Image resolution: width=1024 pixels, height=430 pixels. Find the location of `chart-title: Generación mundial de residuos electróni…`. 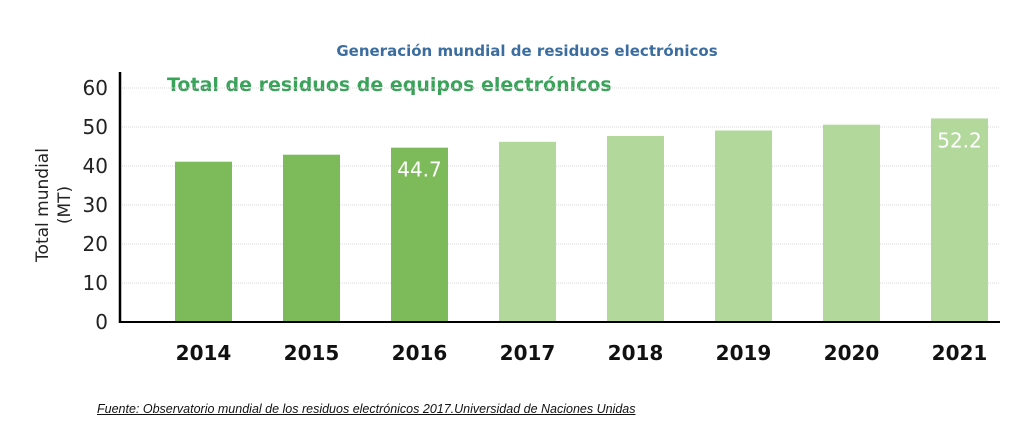

chart-title: Generación mundial de residuos electróni… is located at coordinates (526, 51).